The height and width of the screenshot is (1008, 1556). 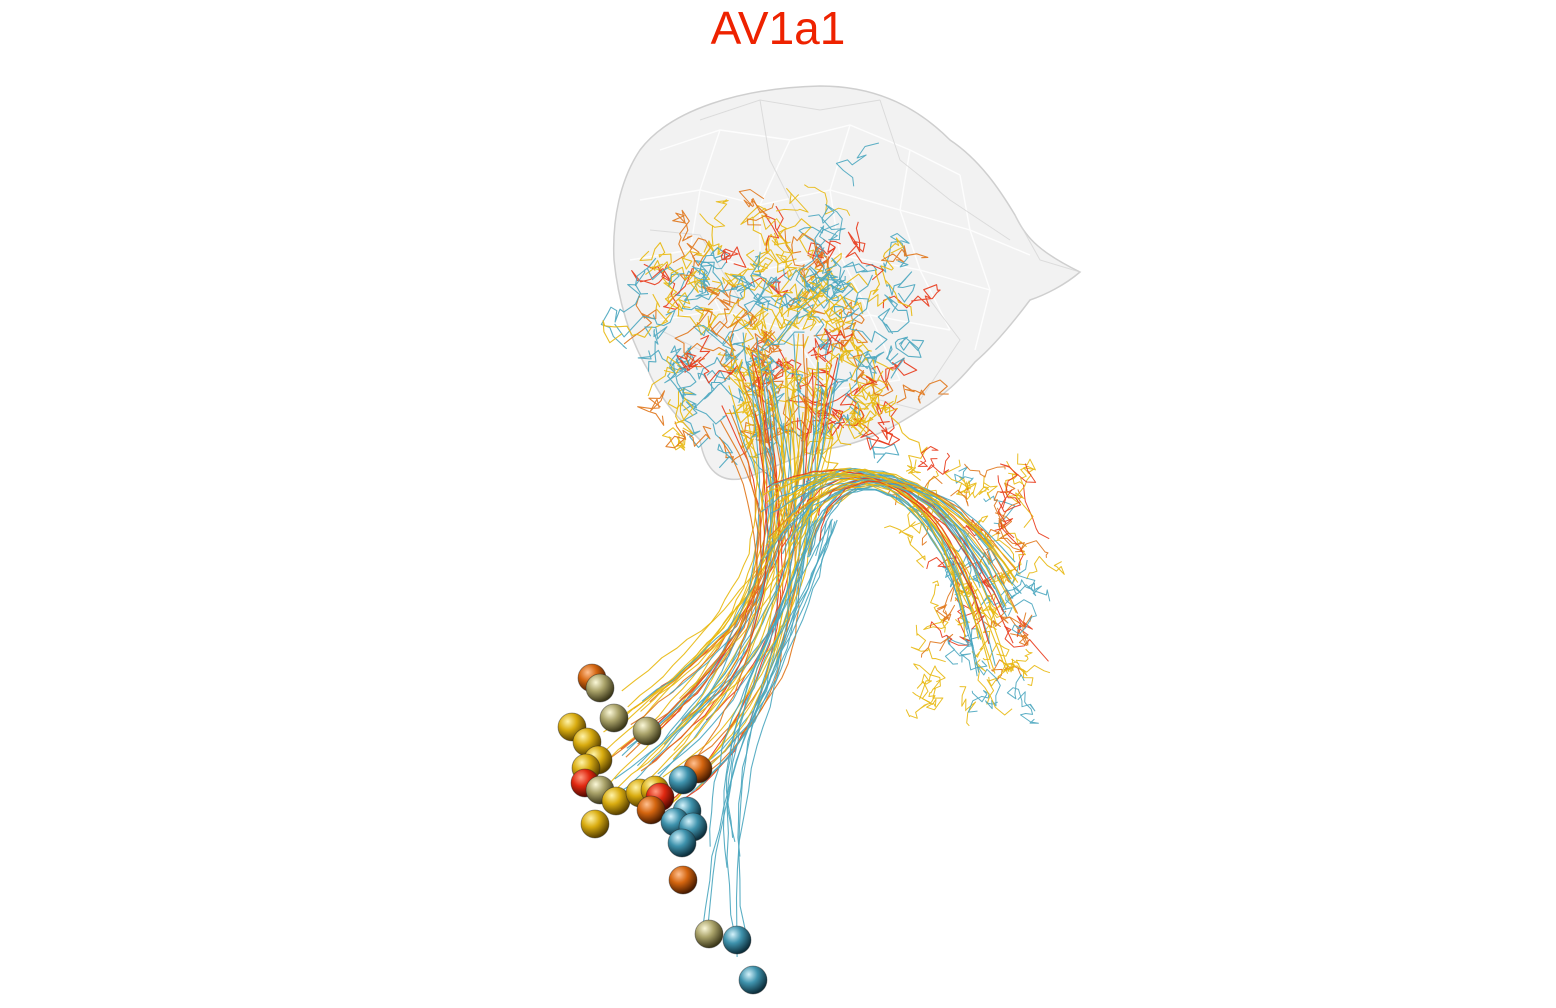 I want to click on soma-spheres, so click(x=662, y=829).